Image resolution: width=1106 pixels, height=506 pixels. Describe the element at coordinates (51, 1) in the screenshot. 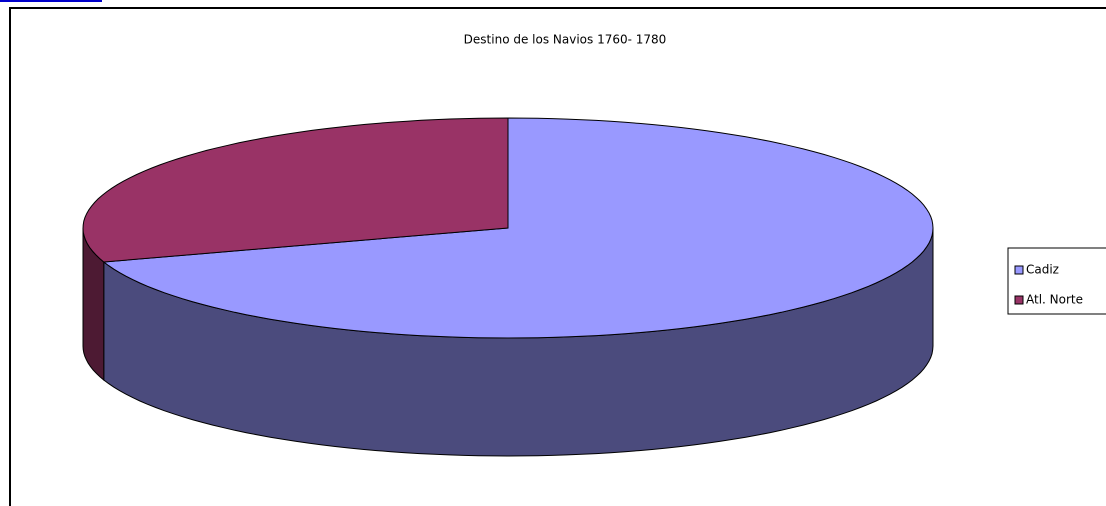

I see `link-fragment` at that location.